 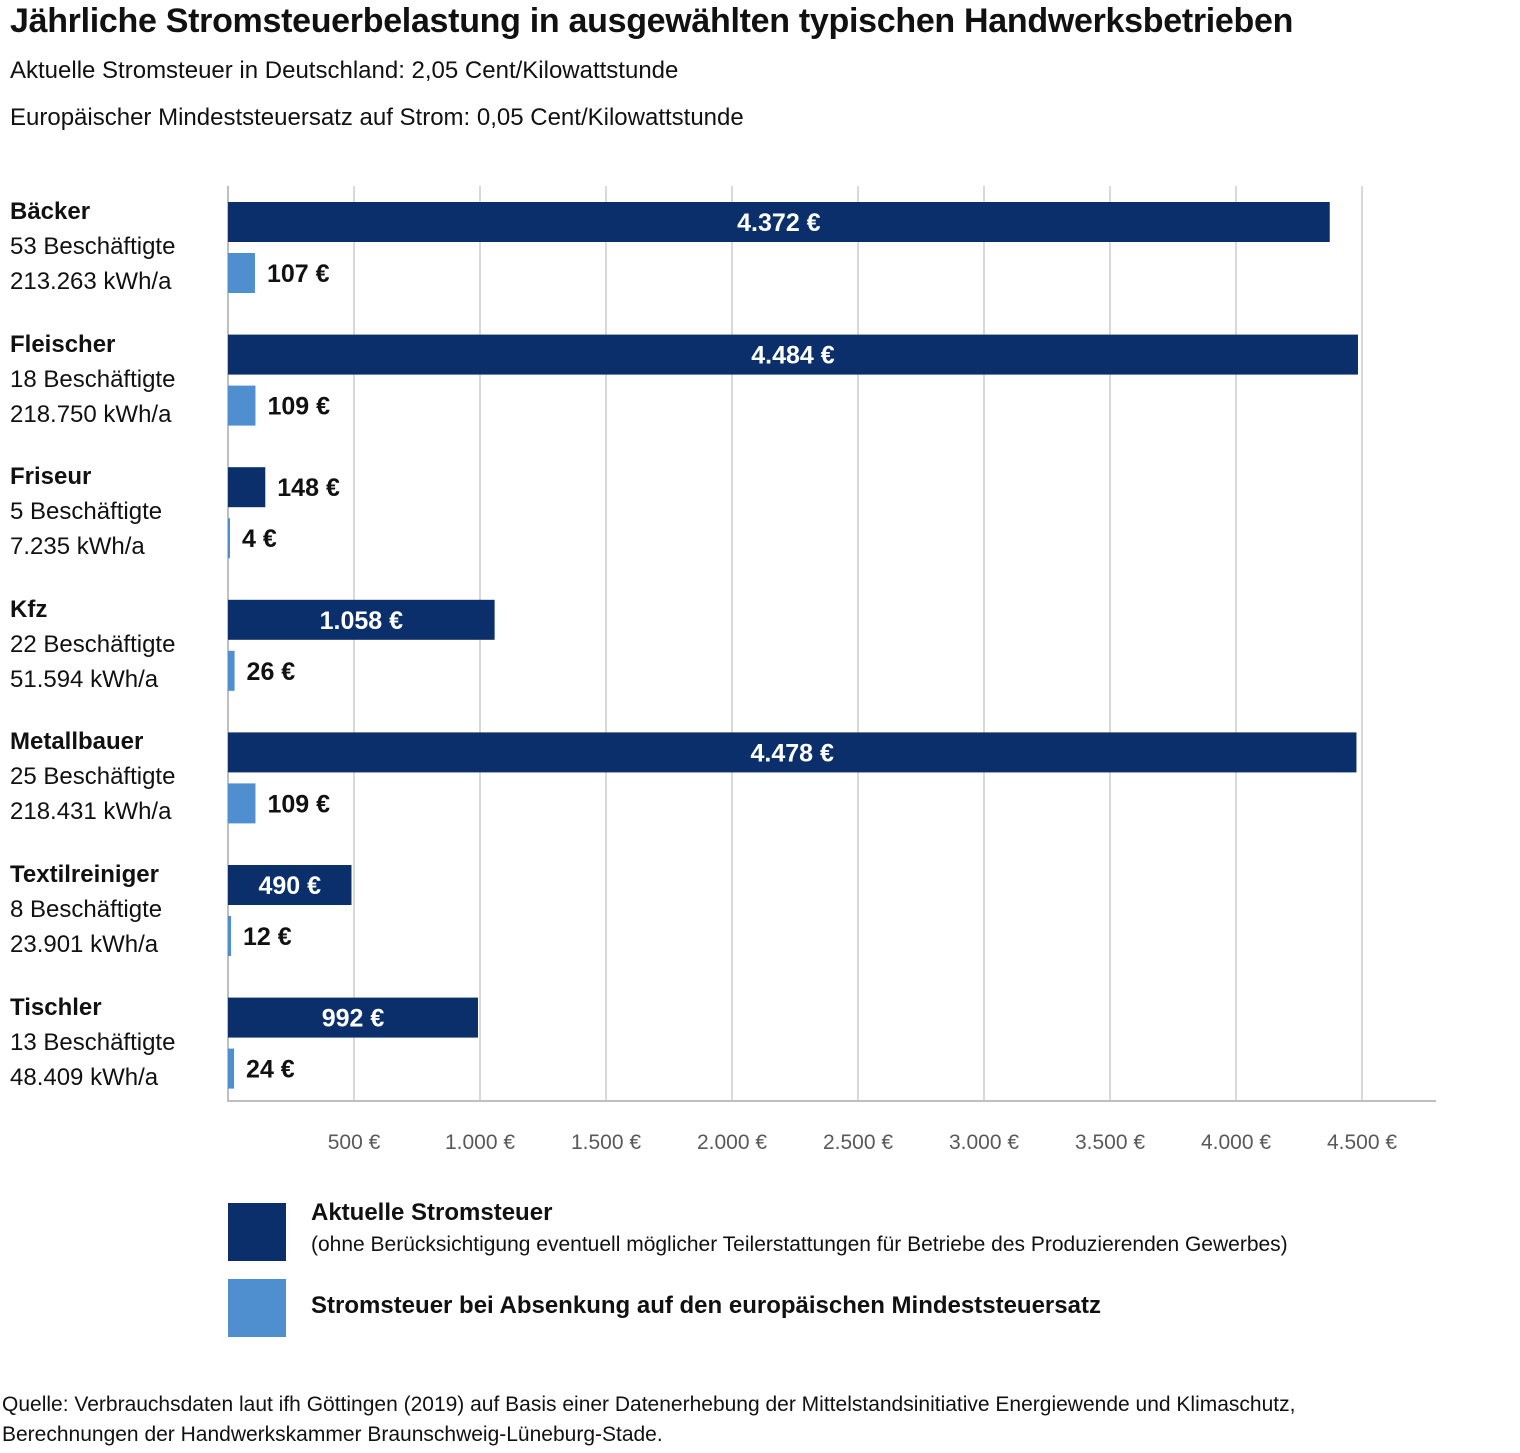 What do you see at coordinates (732, 1142) in the screenshot?
I see `x-tick-label: 2.000 €` at bounding box center [732, 1142].